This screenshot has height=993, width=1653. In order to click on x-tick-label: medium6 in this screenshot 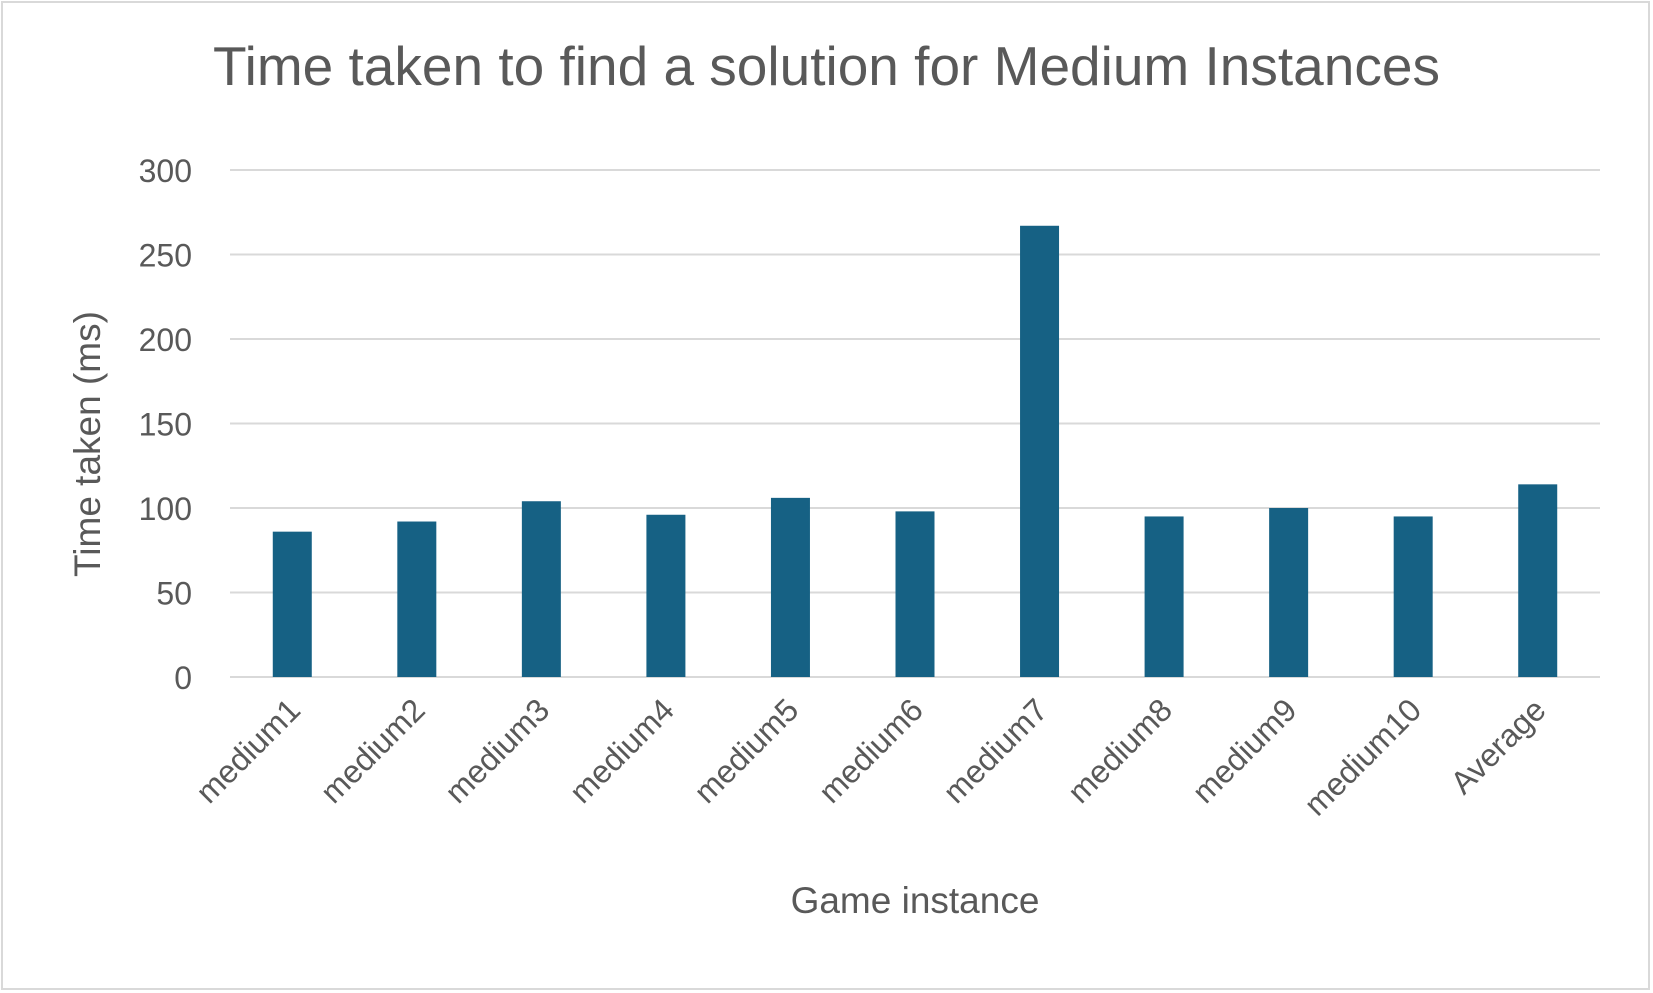, I will do `click(870, 750)`.